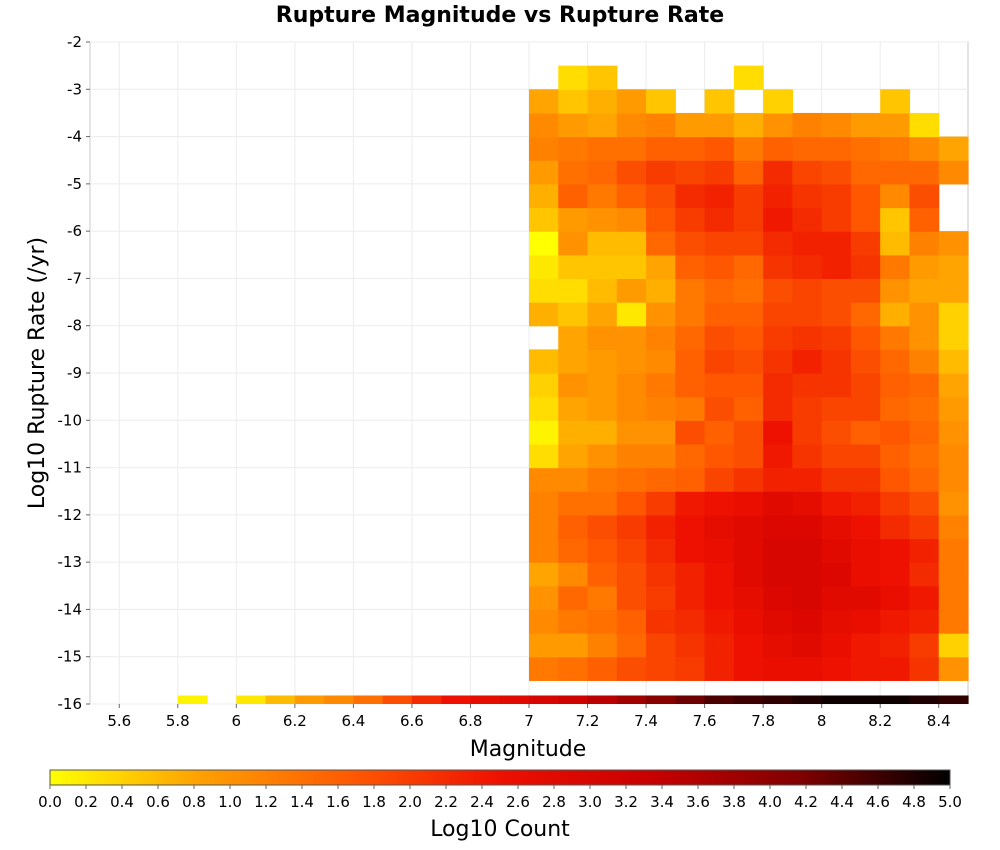 The height and width of the screenshot is (850, 1000). Describe the element at coordinates (914, 802) in the screenshot. I see `colorbar-tick-label: 4.8` at that location.